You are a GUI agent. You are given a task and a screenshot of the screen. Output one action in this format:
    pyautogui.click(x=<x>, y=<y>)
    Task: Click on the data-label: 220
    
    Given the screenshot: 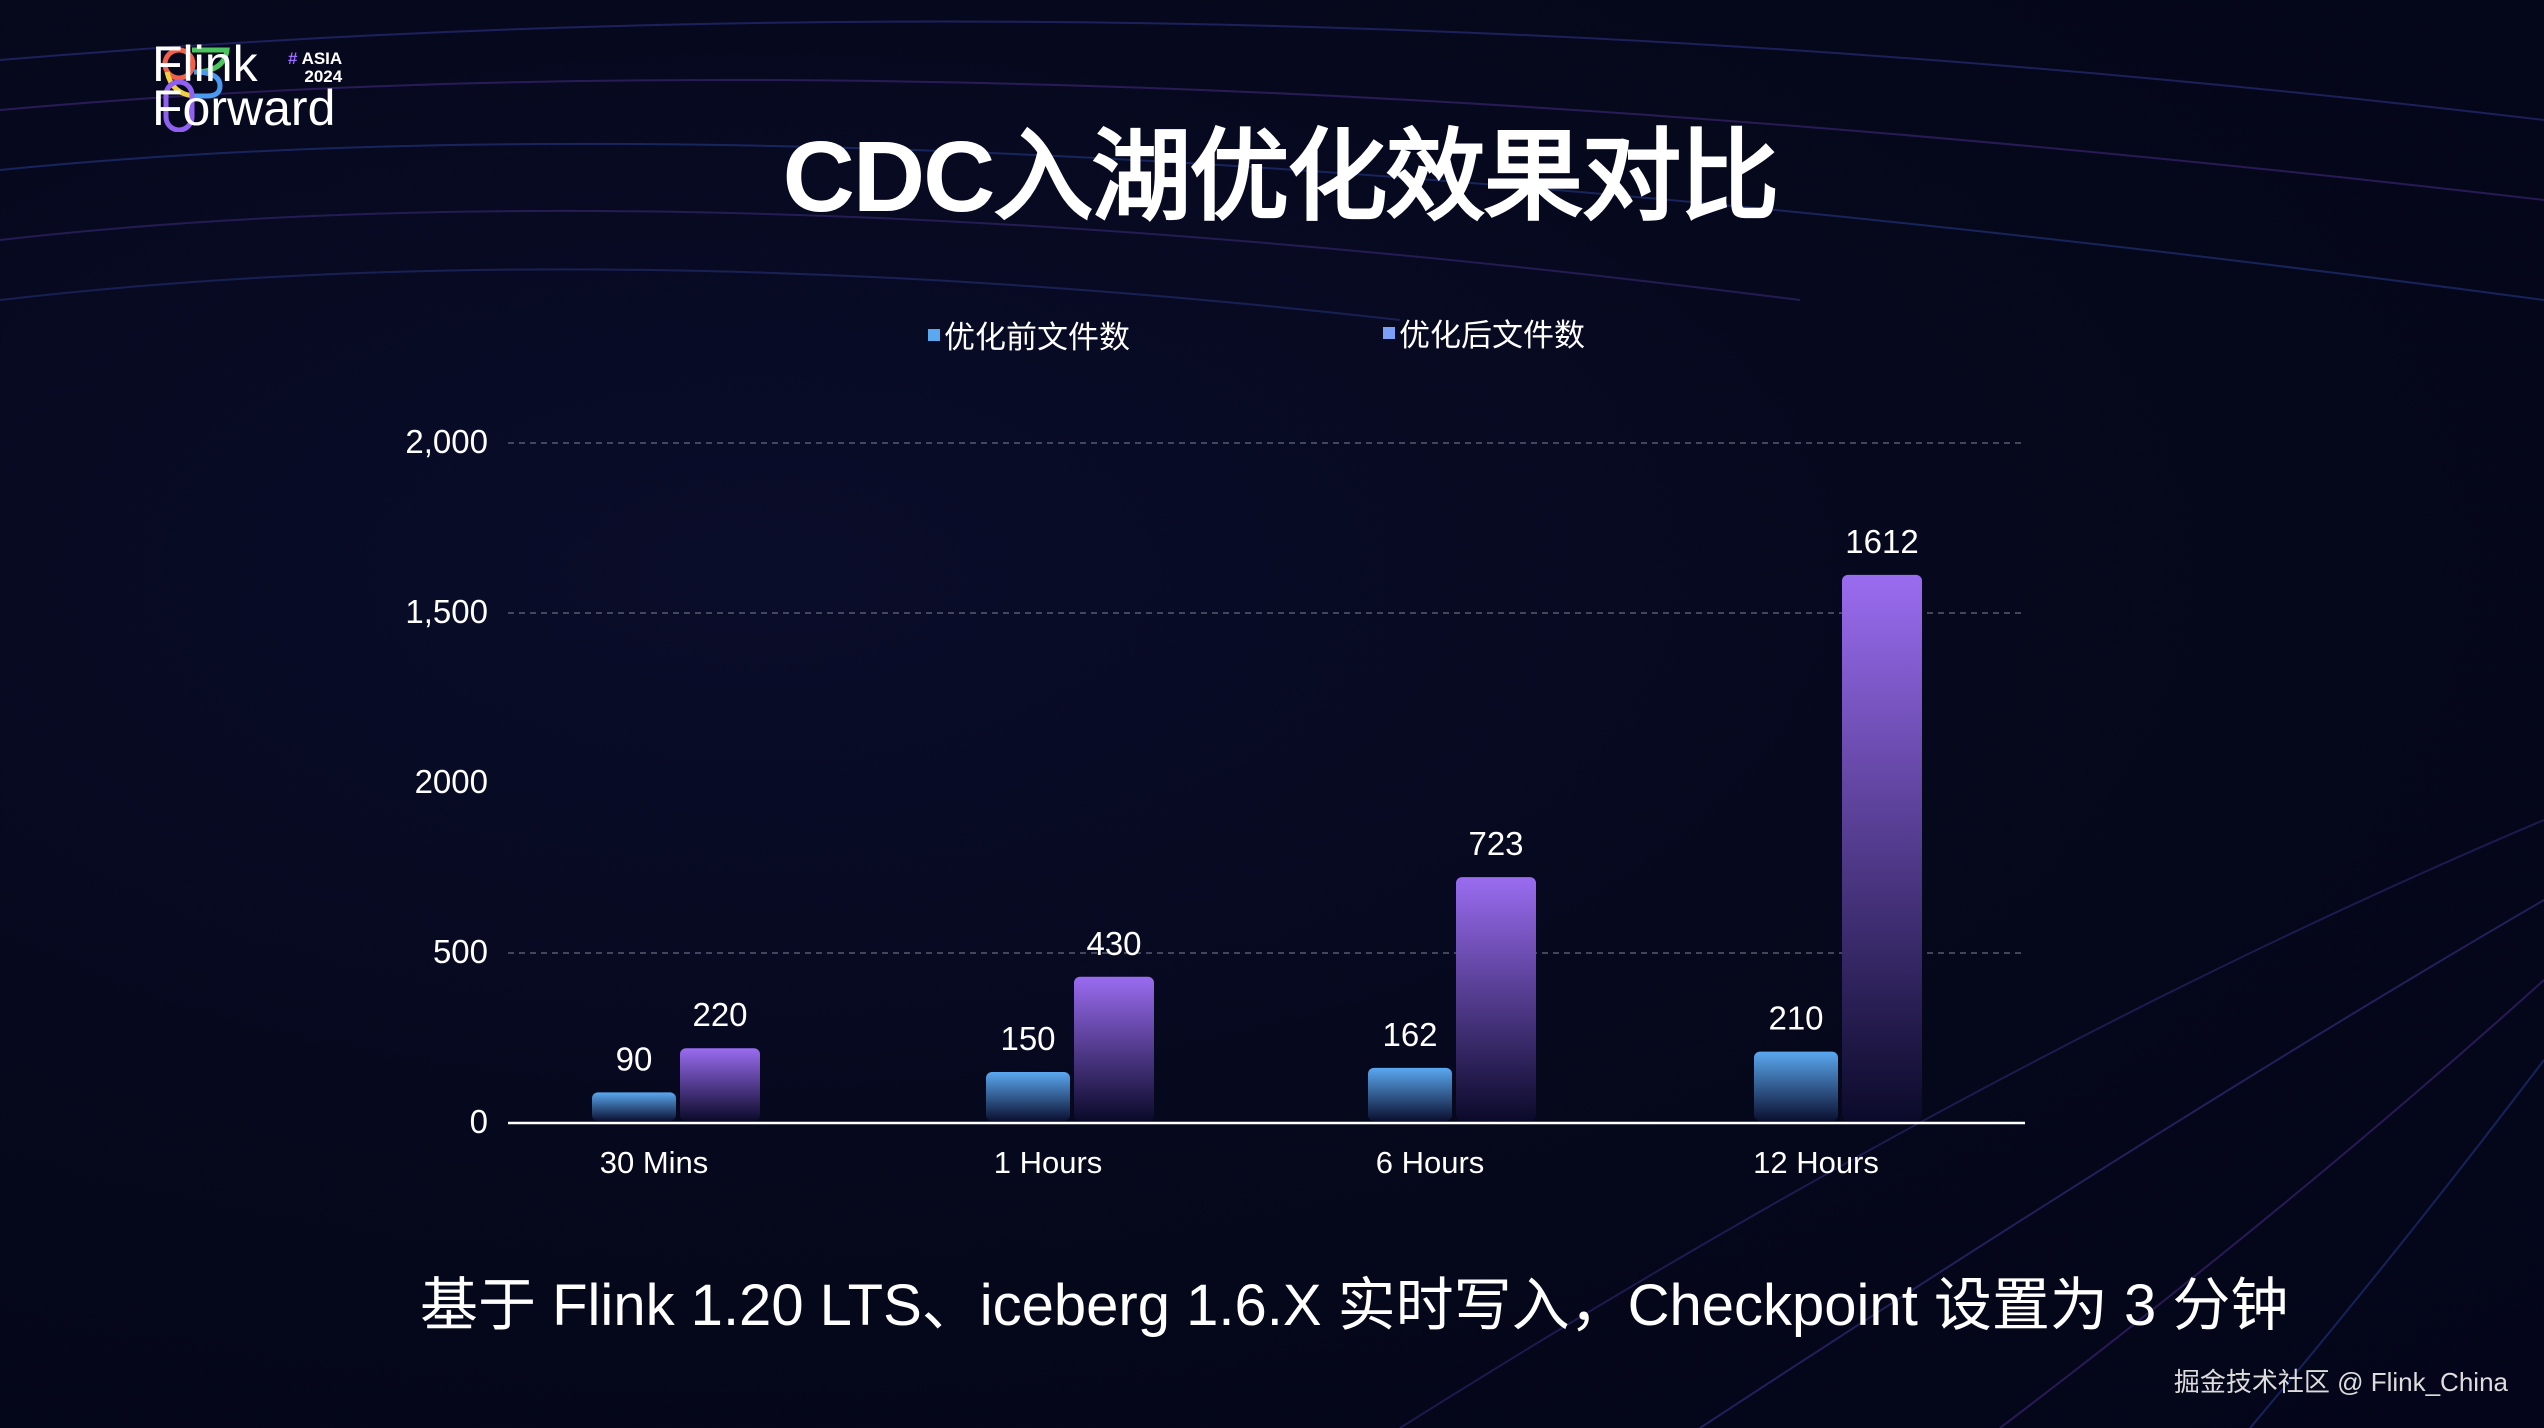 What is the action you would take?
    pyautogui.click(x=719, y=1014)
    